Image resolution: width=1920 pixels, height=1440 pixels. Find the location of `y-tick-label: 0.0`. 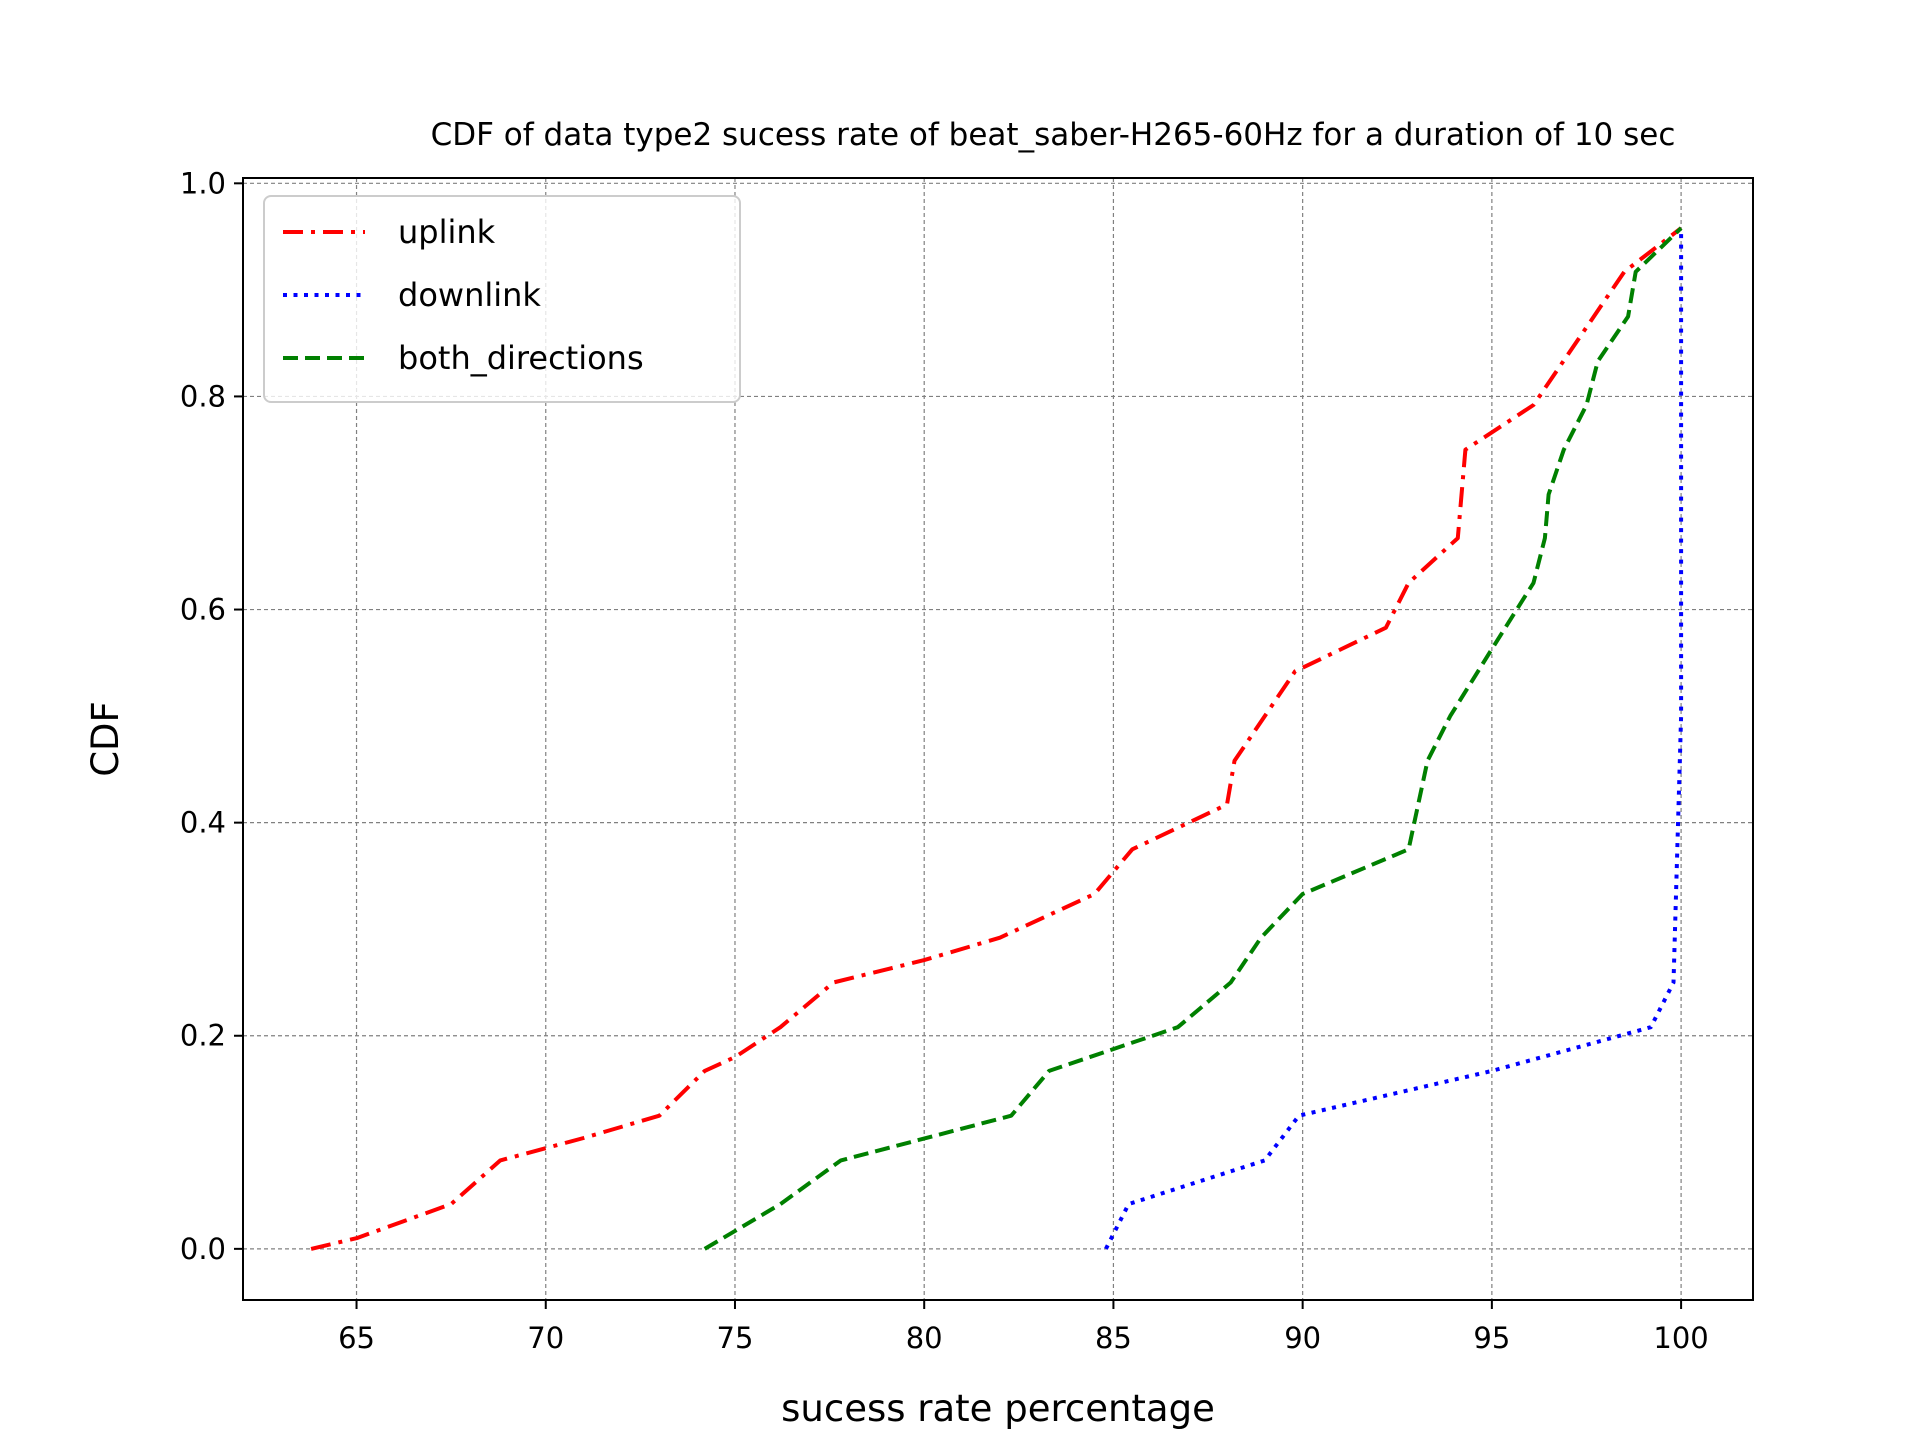

y-tick-label: 0.0 is located at coordinates (203, 1249).